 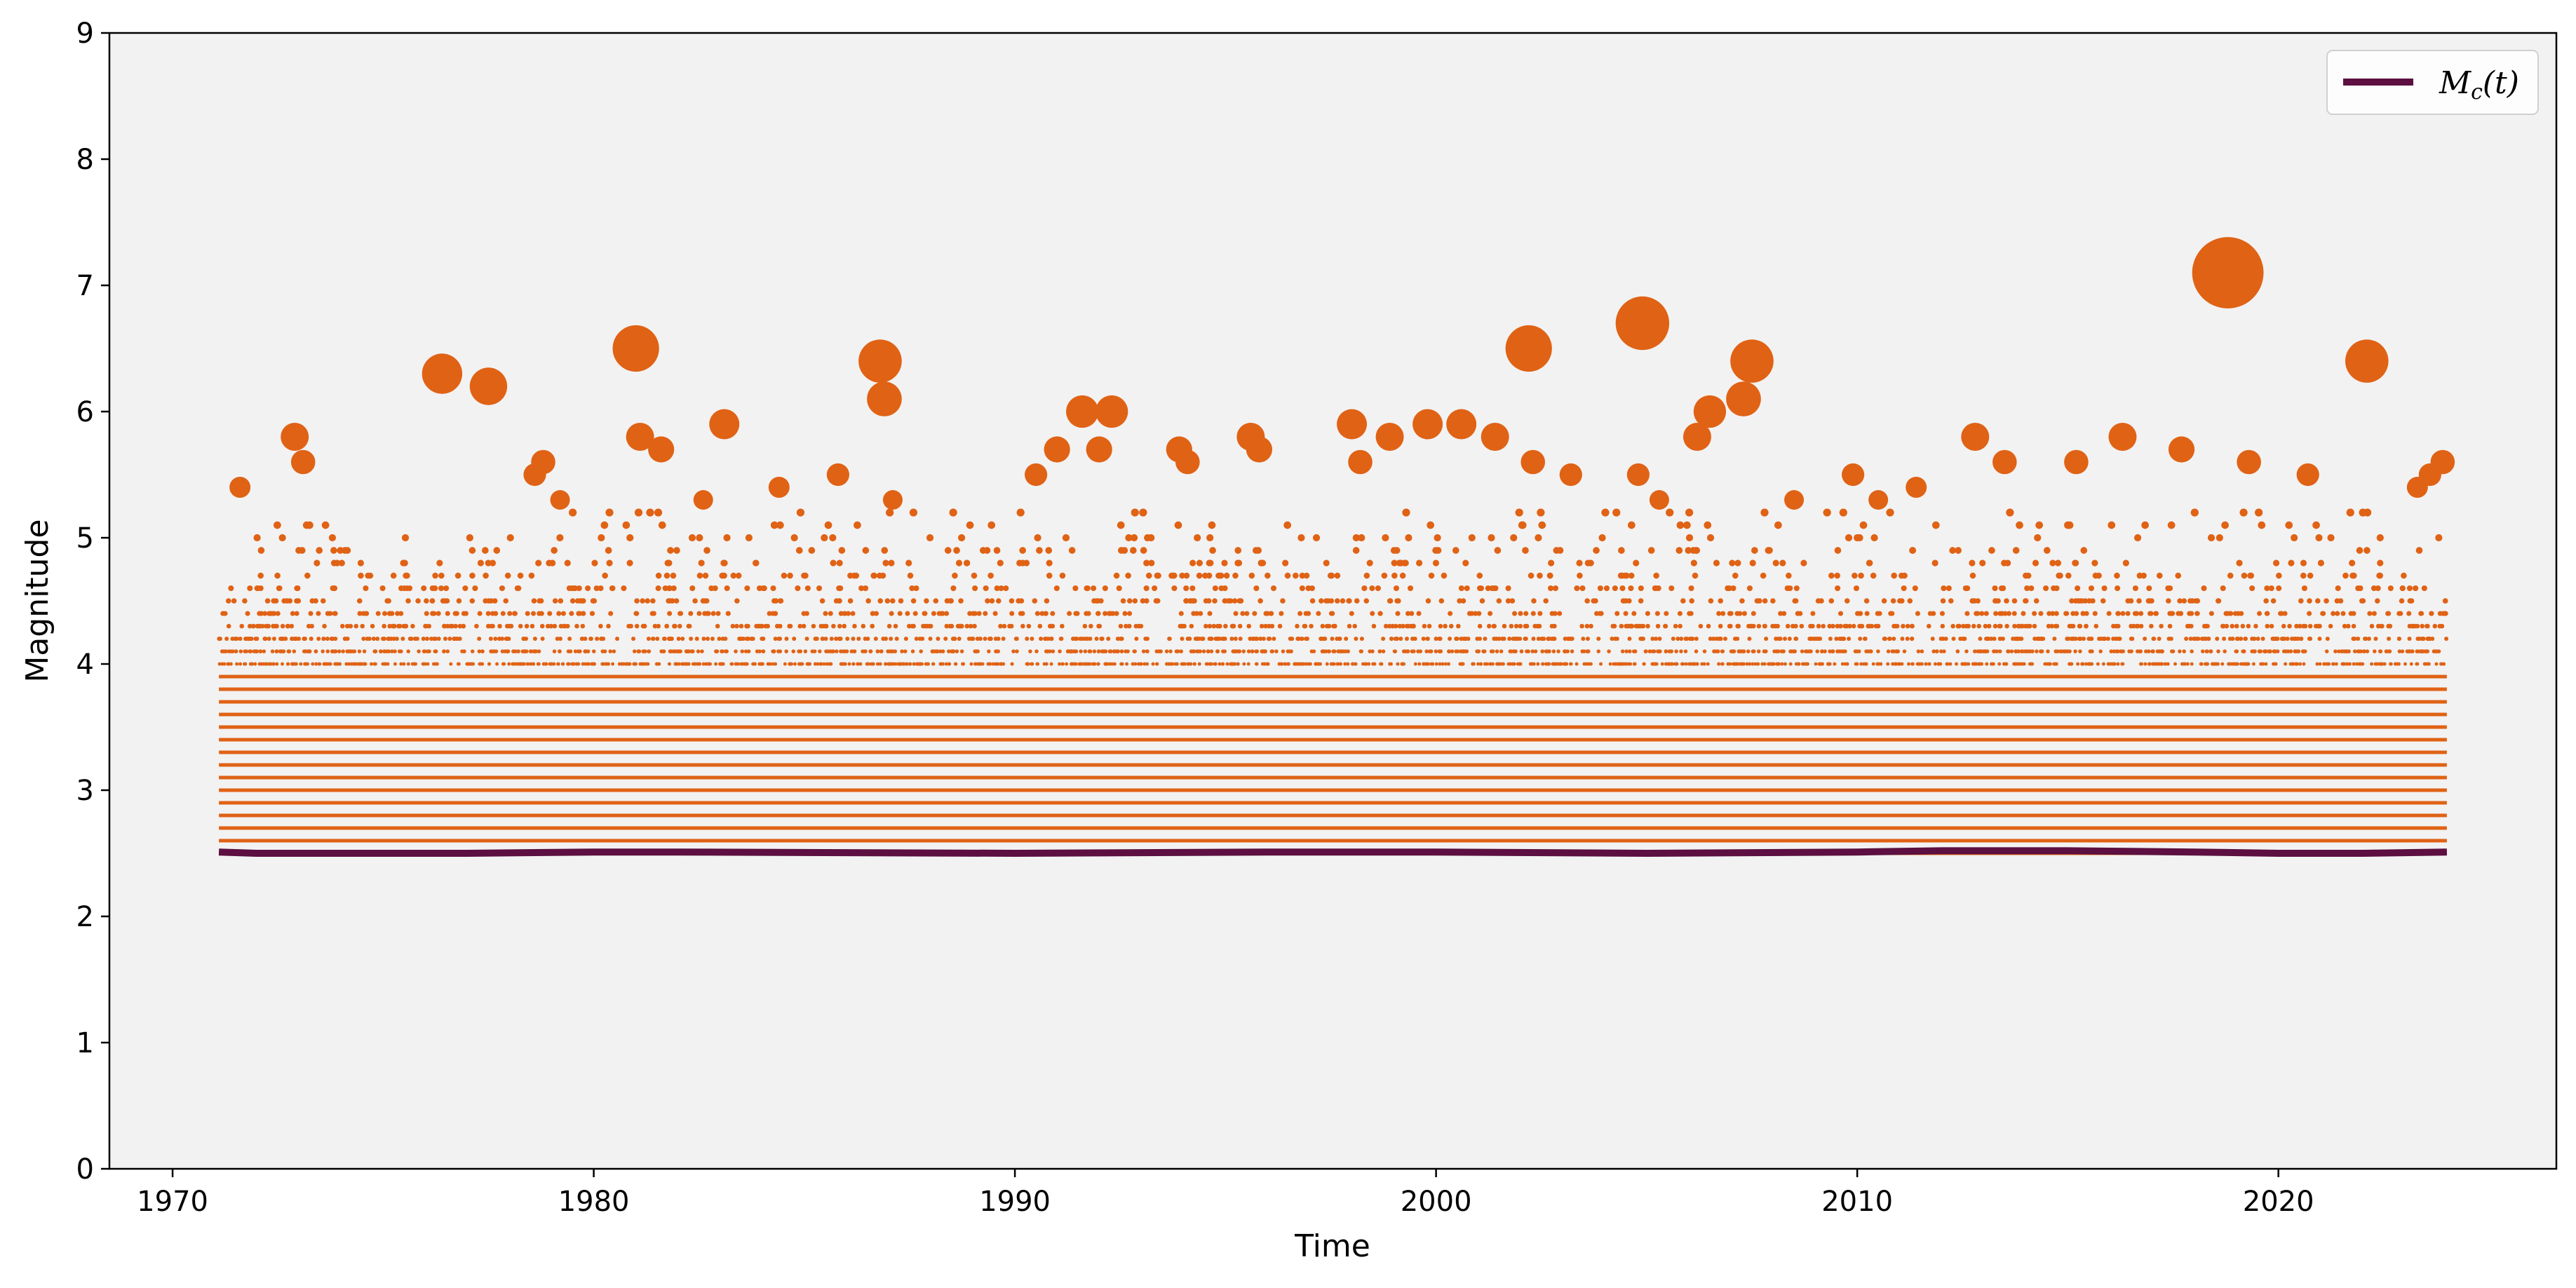 What do you see at coordinates (1016, 639) in the screenshot?
I see `event-point-2027` at bounding box center [1016, 639].